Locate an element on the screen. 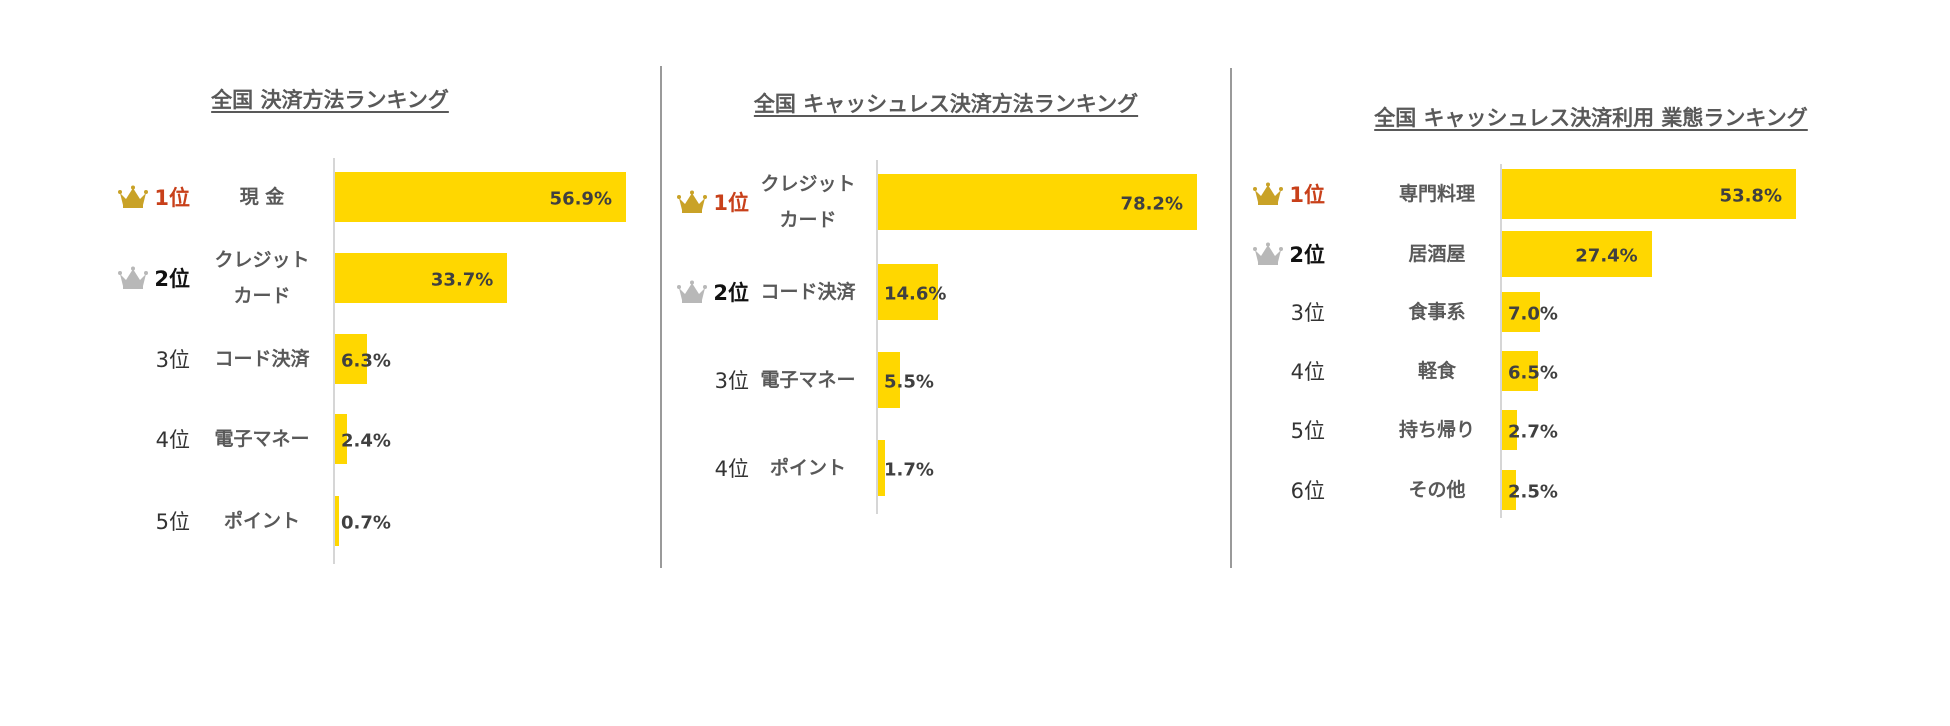 The height and width of the screenshot is (726, 1950). data-label: 6.5% is located at coordinates (1533, 373).